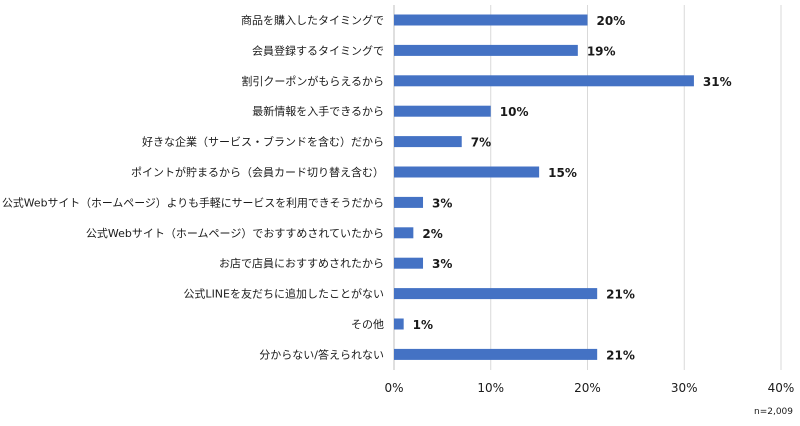  I want to click on category-label-10: その他, so click(367, 324).